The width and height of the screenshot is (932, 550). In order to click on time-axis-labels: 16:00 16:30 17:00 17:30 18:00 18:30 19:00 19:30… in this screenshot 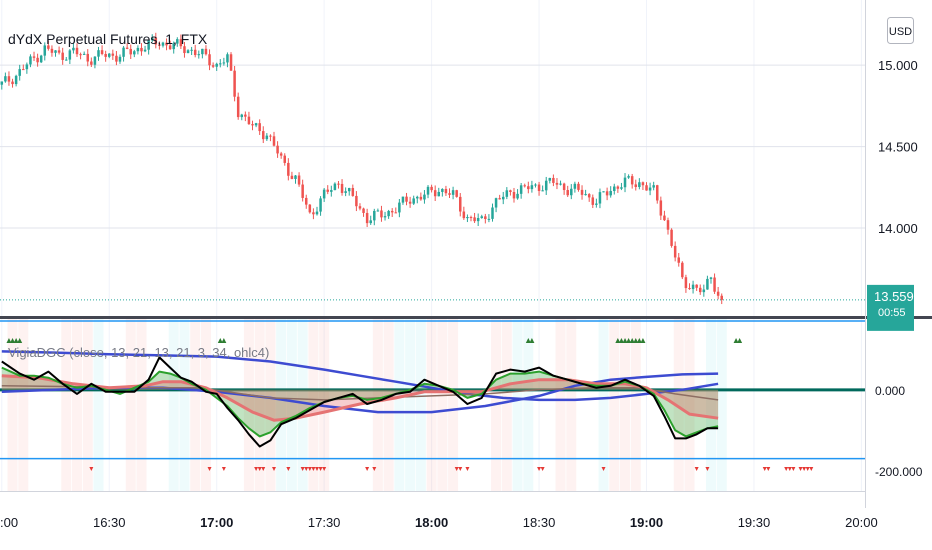, I will do `click(439, 522)`.